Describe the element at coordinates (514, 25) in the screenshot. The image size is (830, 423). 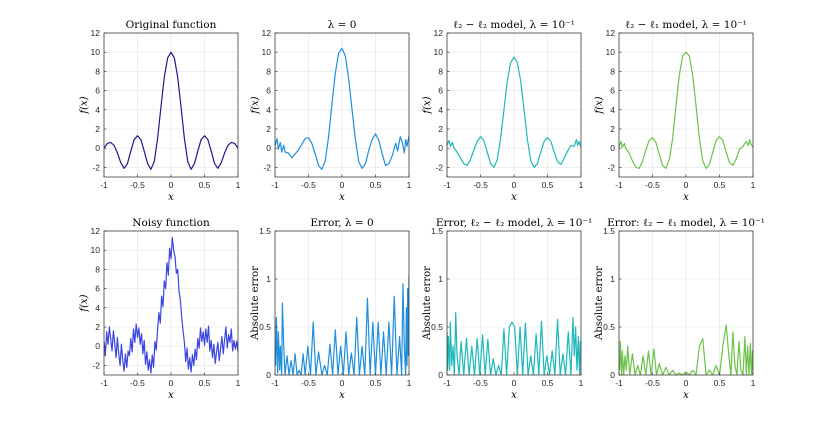
I see `chart-title: ℓ₂ − ℓ₂ model, λ = 10⁻¹` at that location.